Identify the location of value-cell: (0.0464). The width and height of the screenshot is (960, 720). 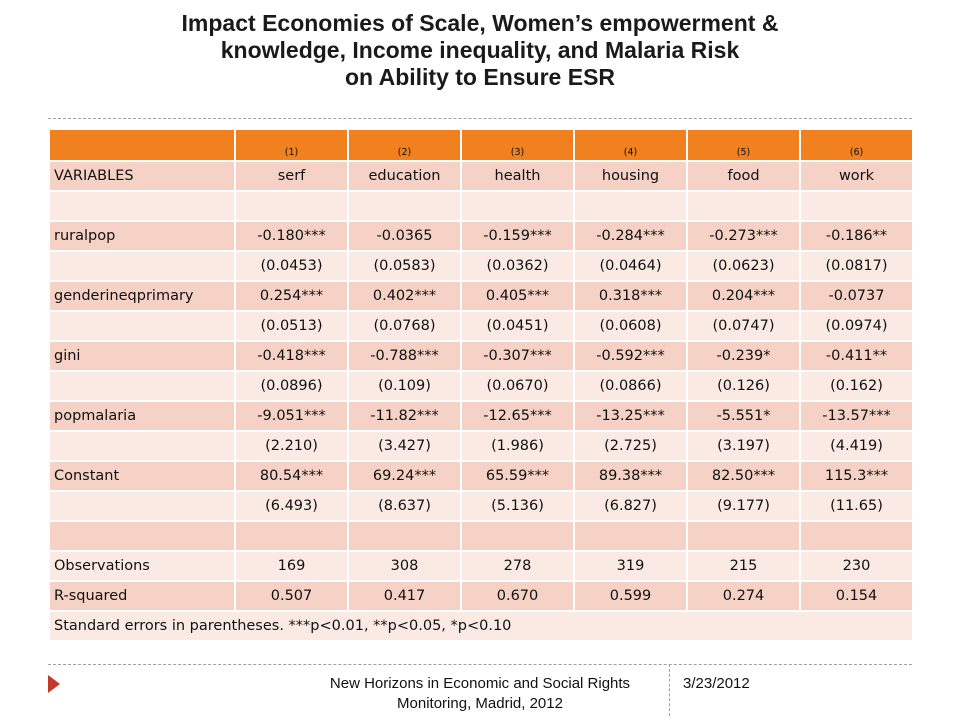
(630, 266).